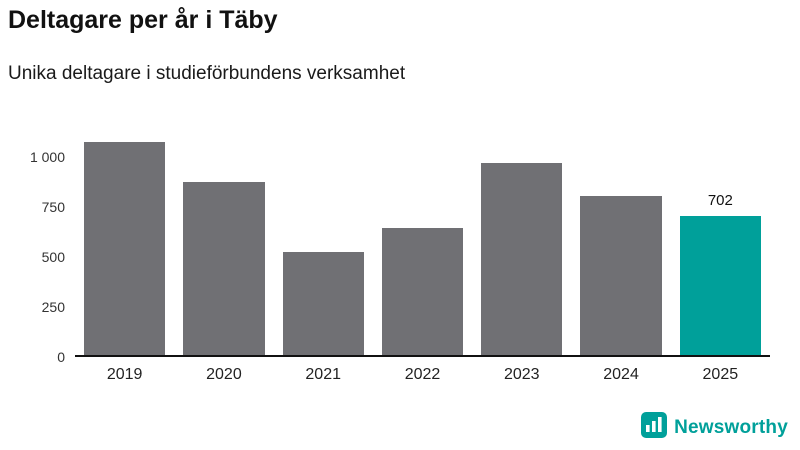 This screenshot has height=450, width=800. I want to click on newsworthy-logo: Newsworthy, so click(714, 427).